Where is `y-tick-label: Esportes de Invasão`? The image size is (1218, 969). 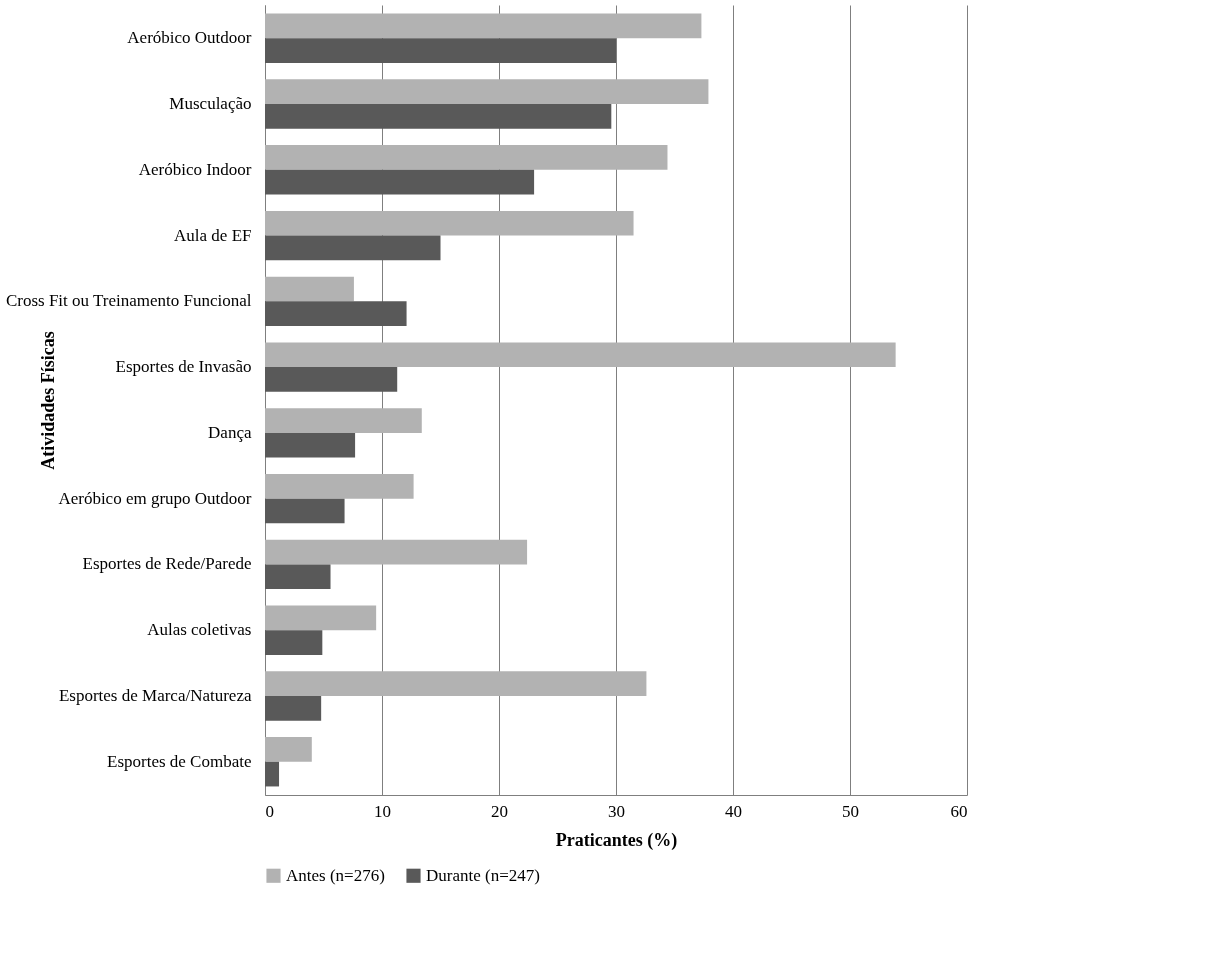 y-tick-label: Esportes de Invasão is located at coordinates (183, 367).